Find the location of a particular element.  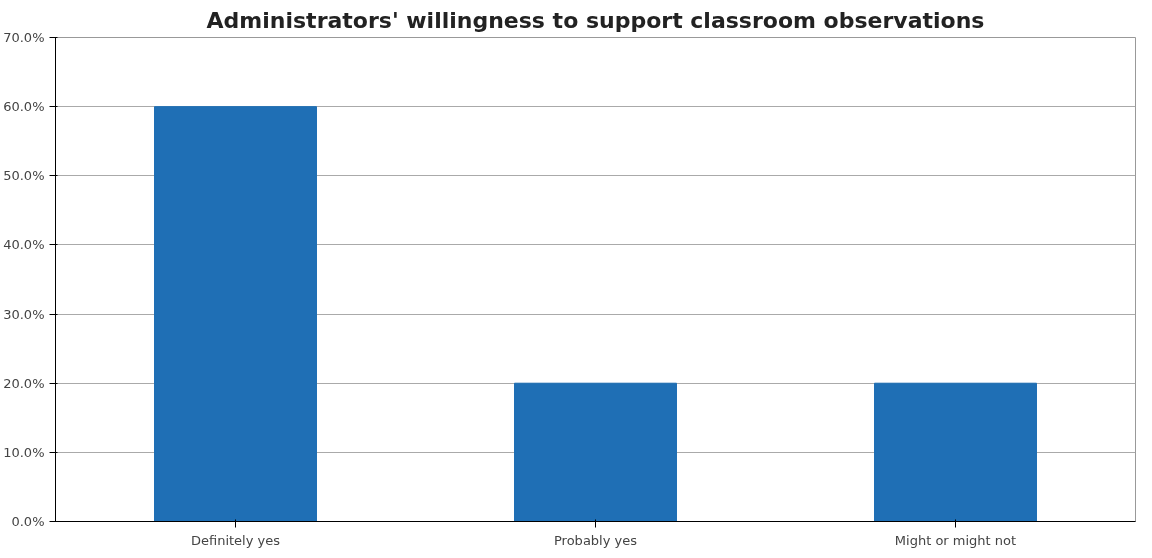

y-tick-label: 40.0% is located at coordinates (24, 245).